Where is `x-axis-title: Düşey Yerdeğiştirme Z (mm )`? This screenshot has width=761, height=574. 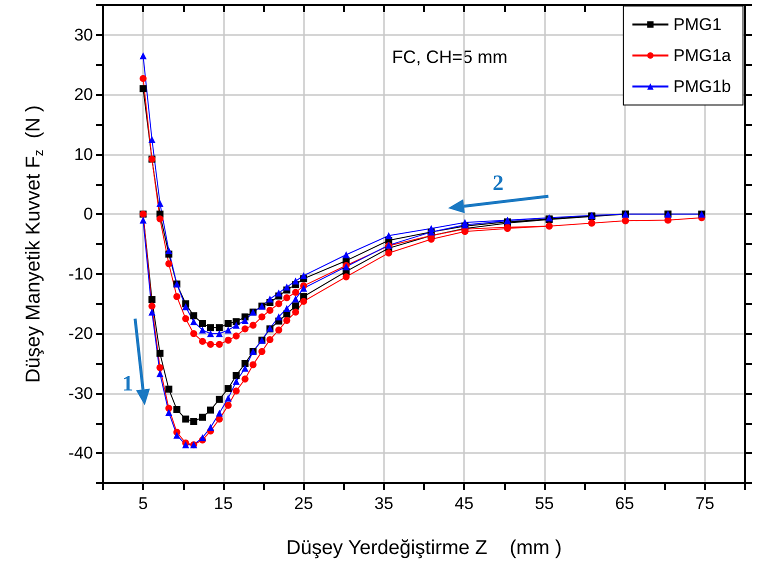 x-axis-title: Düşey Yerdeğiştirme Z (mm ) is located at coordinates (424, 548).